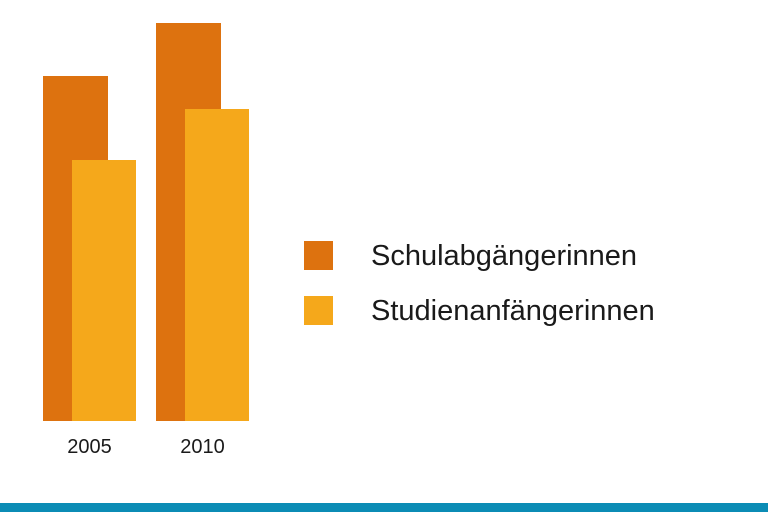  I want to click on x-tick-label: 2005, so click(89, 447).